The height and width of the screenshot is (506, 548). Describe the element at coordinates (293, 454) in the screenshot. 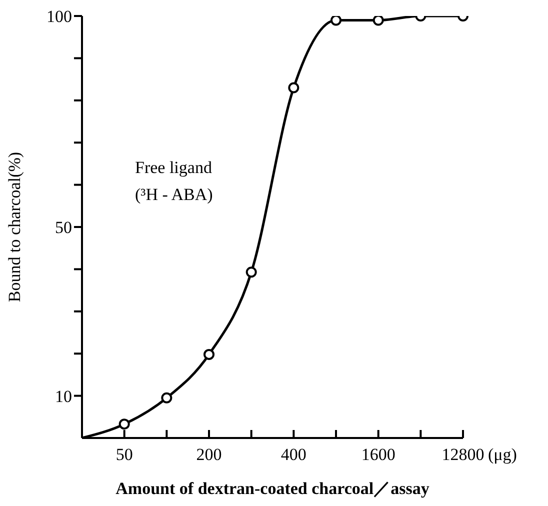

I see `x-tick-label: 400` at that location.